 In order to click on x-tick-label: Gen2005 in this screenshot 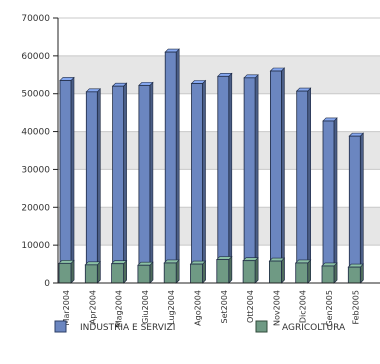, I will do `click(329, 308)`.